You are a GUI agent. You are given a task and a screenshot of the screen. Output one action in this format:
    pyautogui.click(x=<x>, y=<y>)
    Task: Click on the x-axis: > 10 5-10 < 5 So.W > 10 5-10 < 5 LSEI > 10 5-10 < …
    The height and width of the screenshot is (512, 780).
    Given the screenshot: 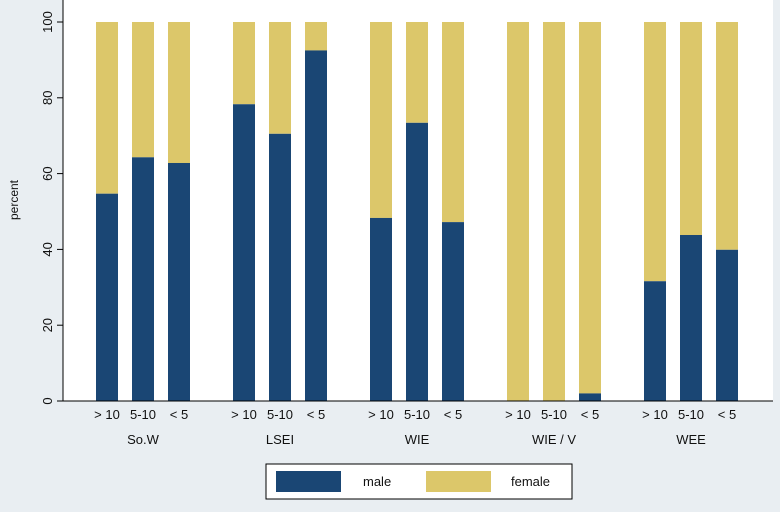 What is the action you would take?
    pyautogui.click(x=415, y=427)
    